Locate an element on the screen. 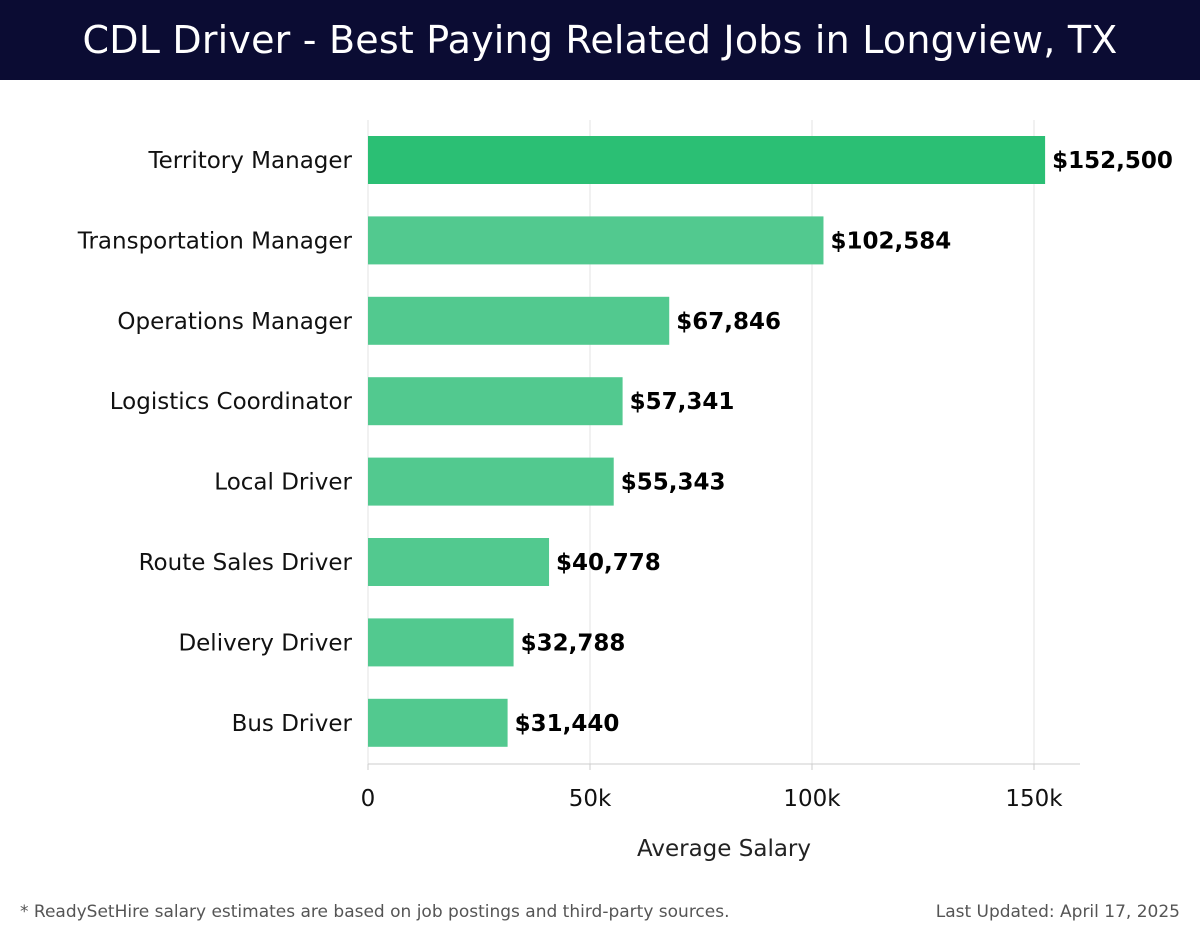 The height and width of the screenshot is (940, 1200). x-tick-label: 50k is located at coordinates (590, 799).